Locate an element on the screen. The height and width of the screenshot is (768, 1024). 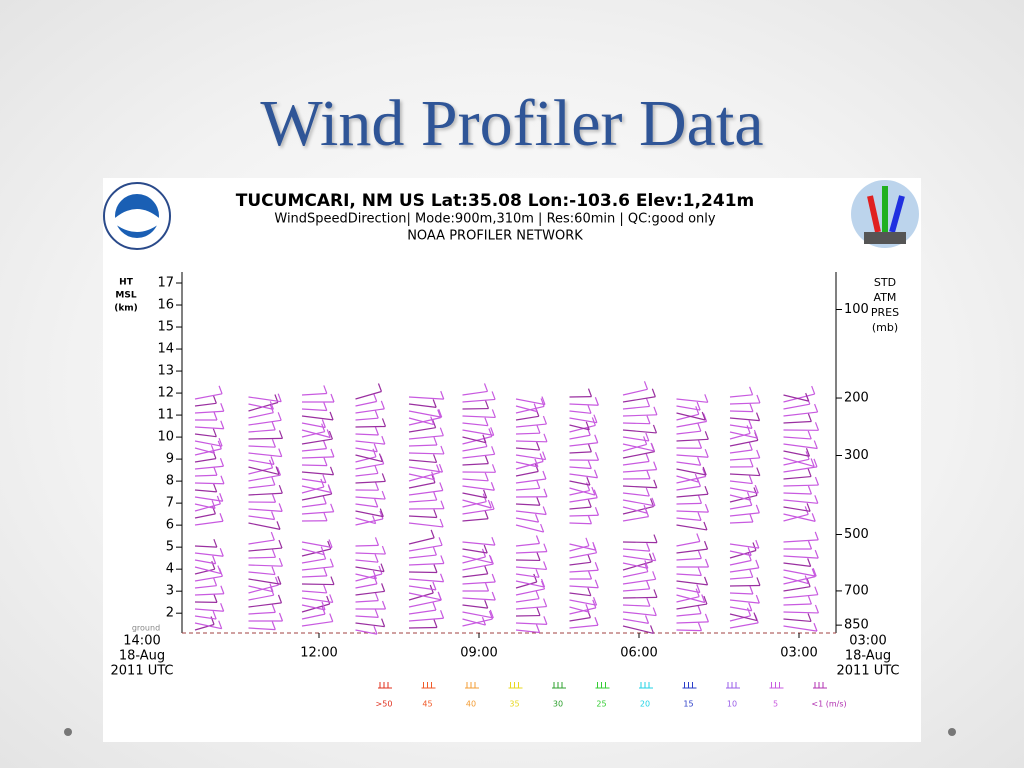
x-start-label: 14:00 is located at coordinates (141, 641).